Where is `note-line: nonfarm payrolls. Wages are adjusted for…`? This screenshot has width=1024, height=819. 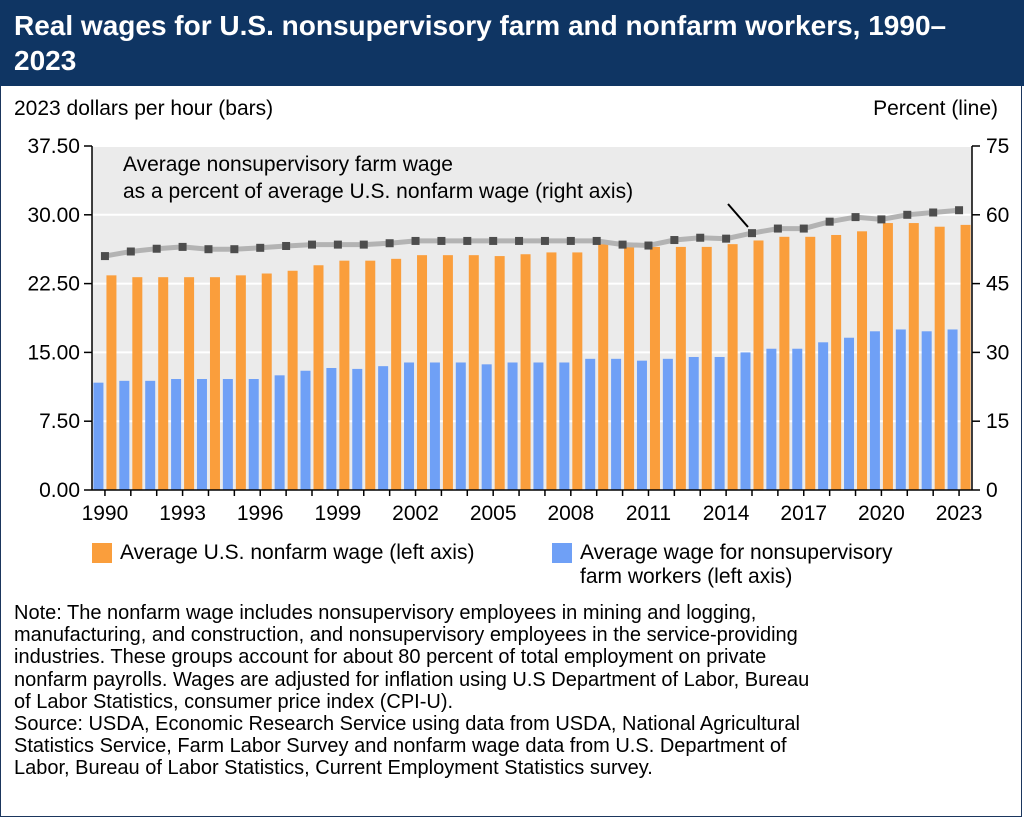 note-line: nonfarm payrolls. Wages are adjusted for… is located at coordinates (412, 679).